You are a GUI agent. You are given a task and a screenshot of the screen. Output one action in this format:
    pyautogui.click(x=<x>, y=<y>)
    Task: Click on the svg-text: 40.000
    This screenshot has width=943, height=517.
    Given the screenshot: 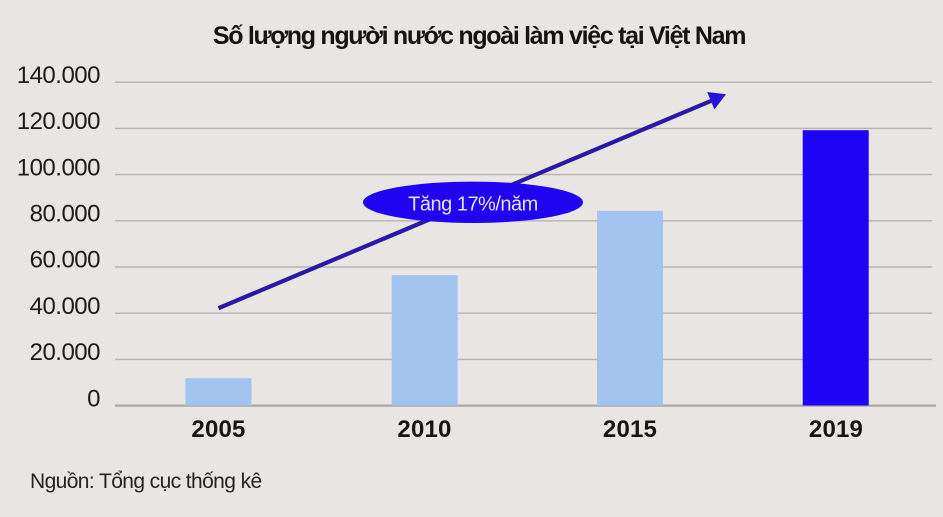 What is the action you would take?
    pyautogui.click(x=65, y=306)
    